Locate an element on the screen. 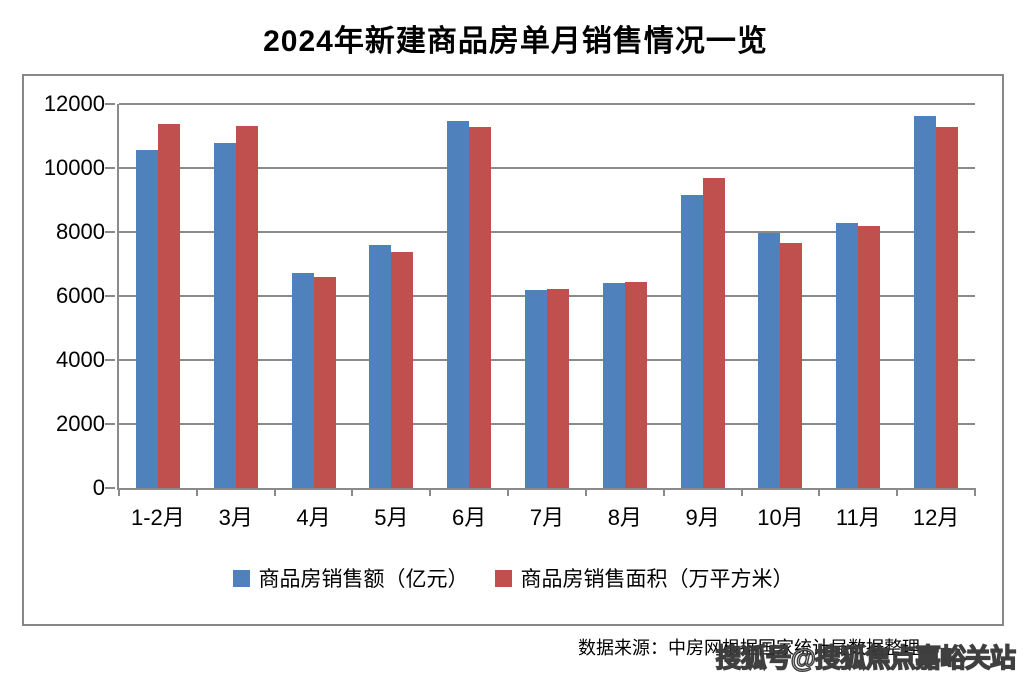  x-tick-label: 6月 is located at coordinates (469, 517).